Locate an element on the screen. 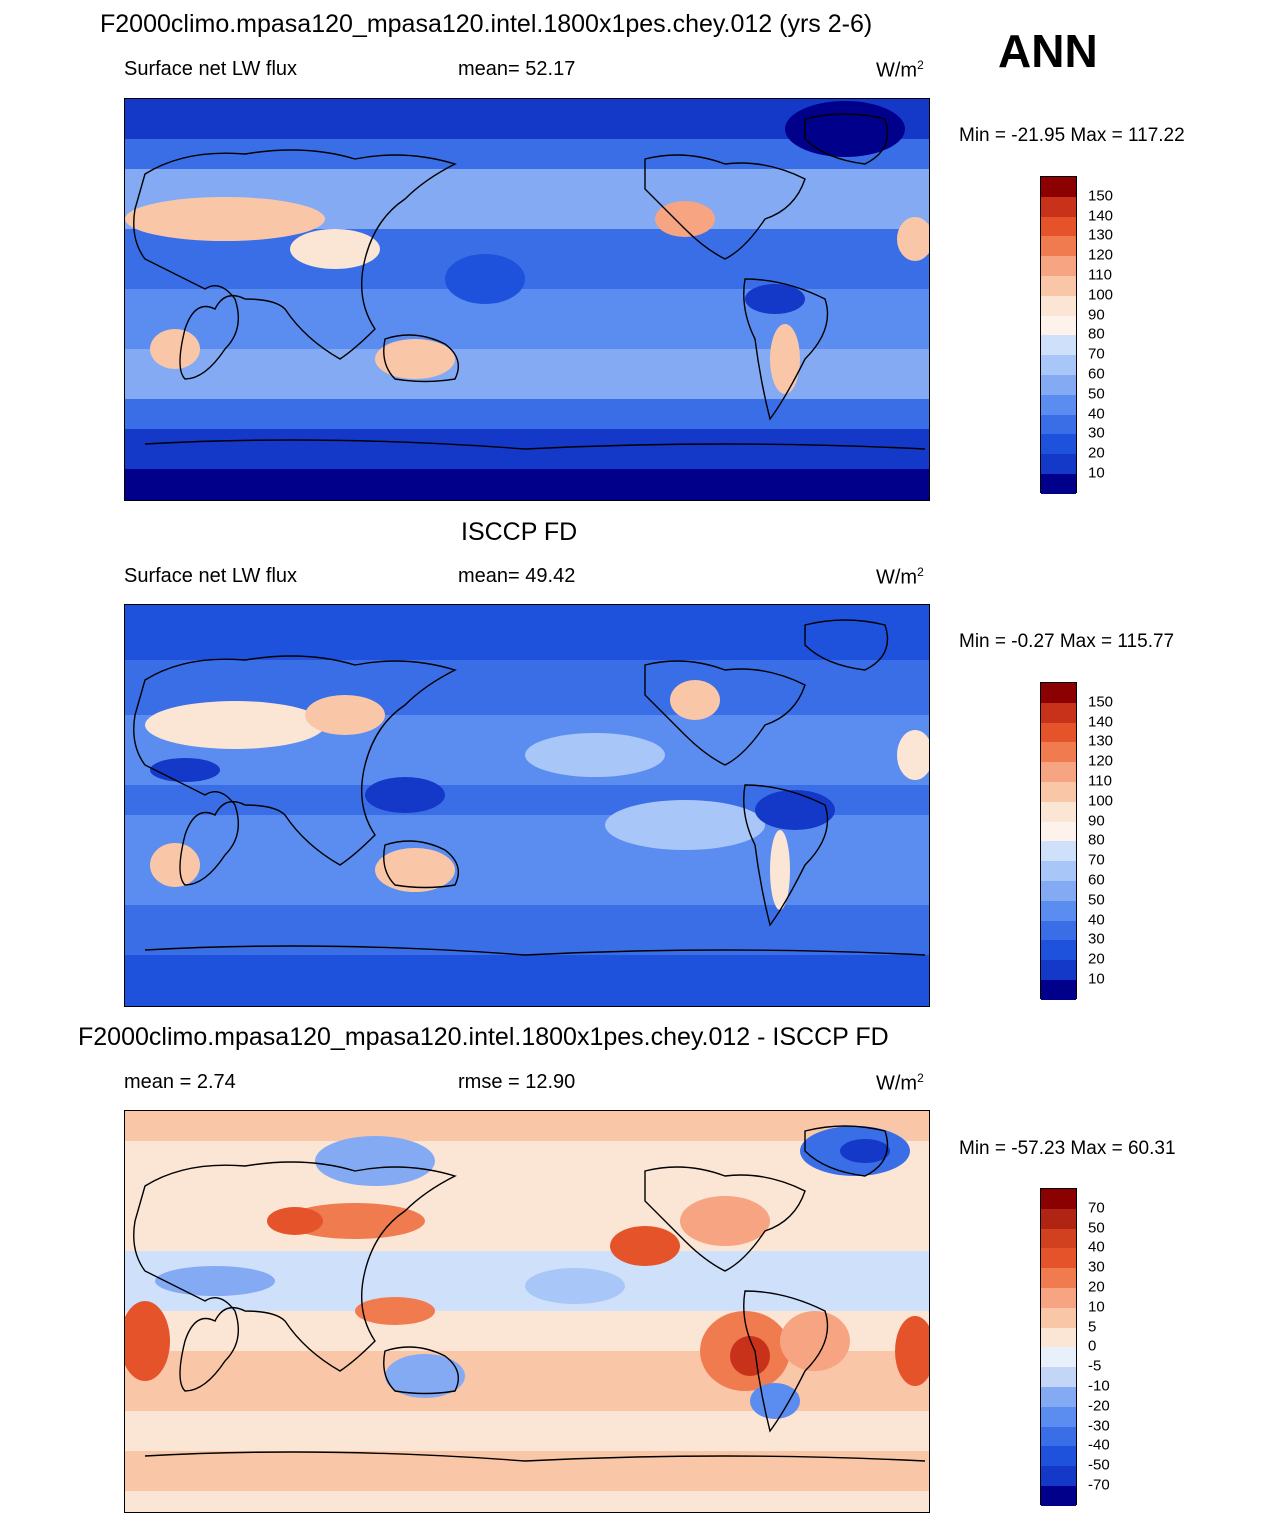 This screenshot has width=1285, height=1519. season-label: ANN is located at coordinates (1048, 51).